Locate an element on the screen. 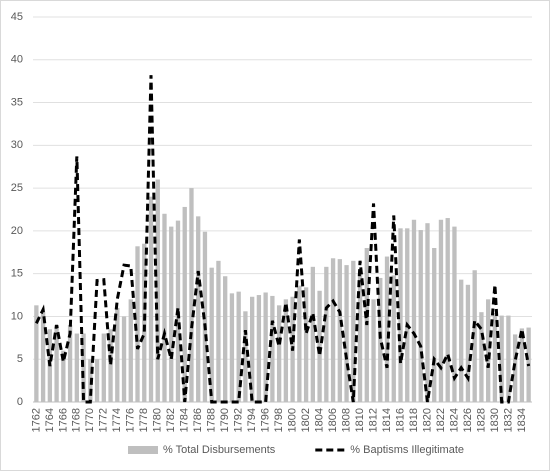 The image size is (550, 476). x-tick-label: 1824 is located at coordinates (454, 420).